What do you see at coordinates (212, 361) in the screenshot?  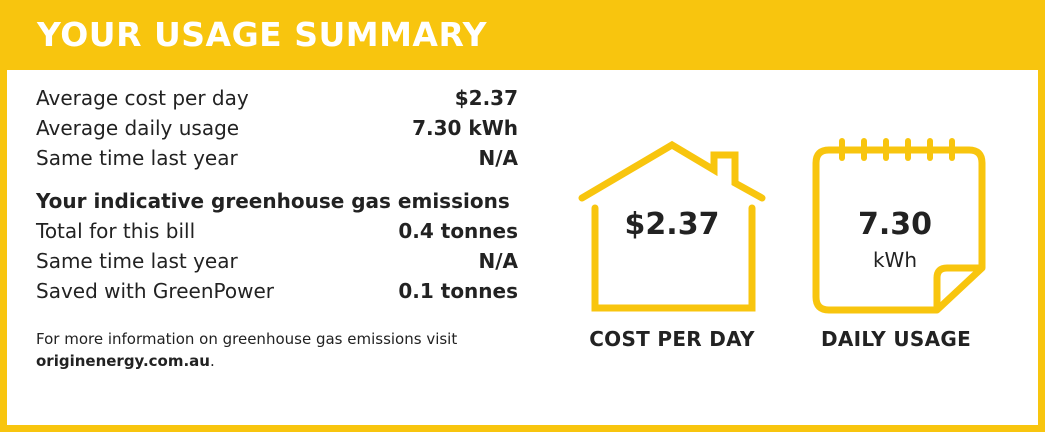 I see `info-suffix: .` at bounding box center [212, 361].